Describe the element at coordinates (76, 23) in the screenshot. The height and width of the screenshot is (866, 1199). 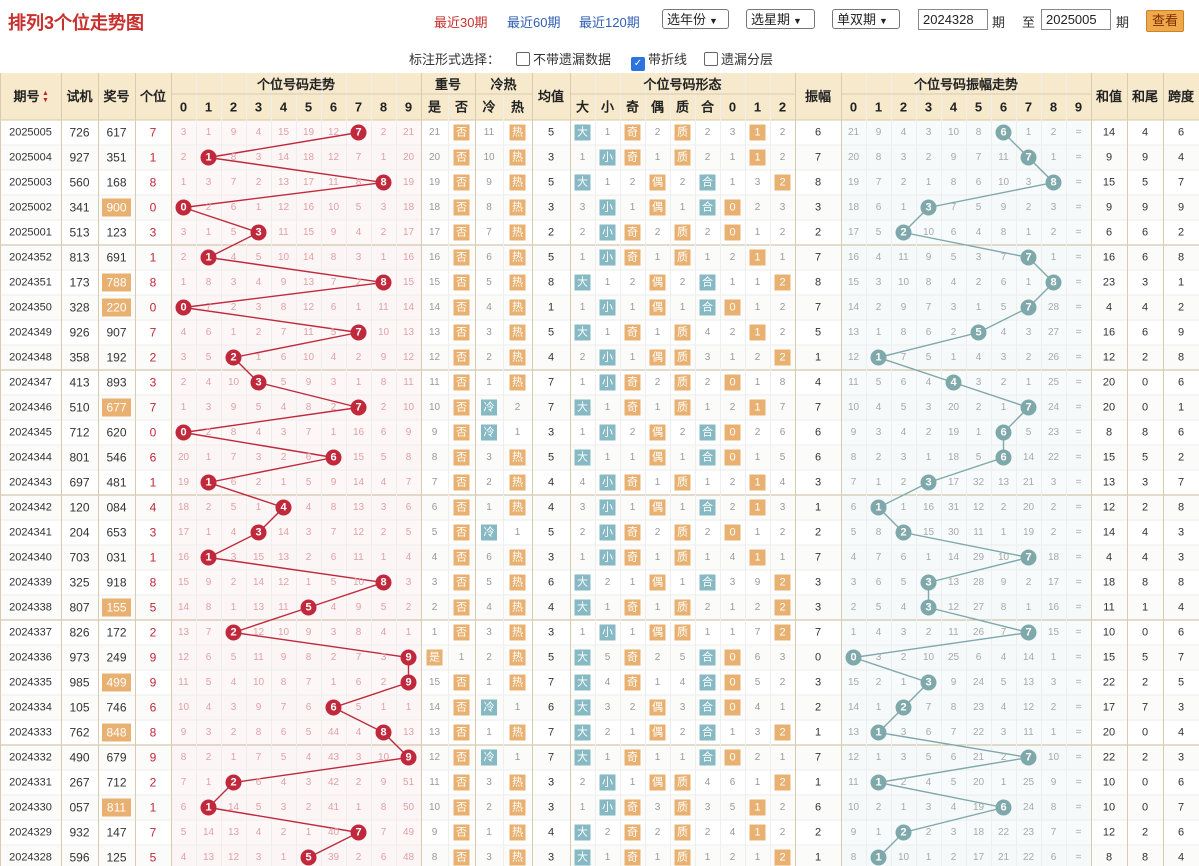
I see `page-title: 排列3个位走势图` at that location.